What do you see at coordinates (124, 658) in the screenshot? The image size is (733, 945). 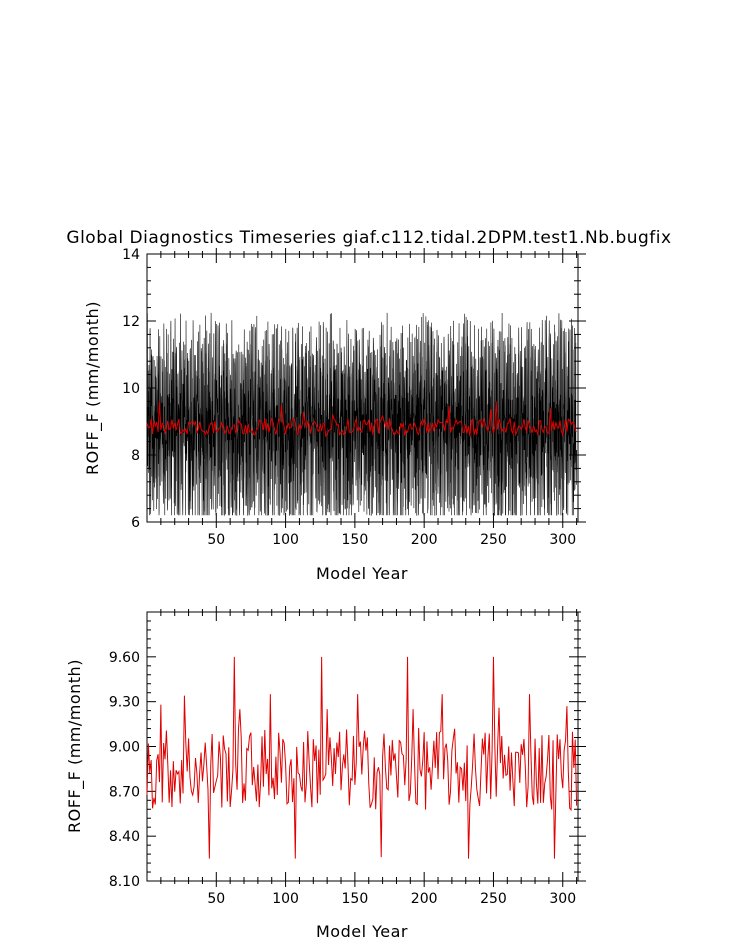 I see `bottom-y-tick-label: 9.60` at bounding box center [124, 658].